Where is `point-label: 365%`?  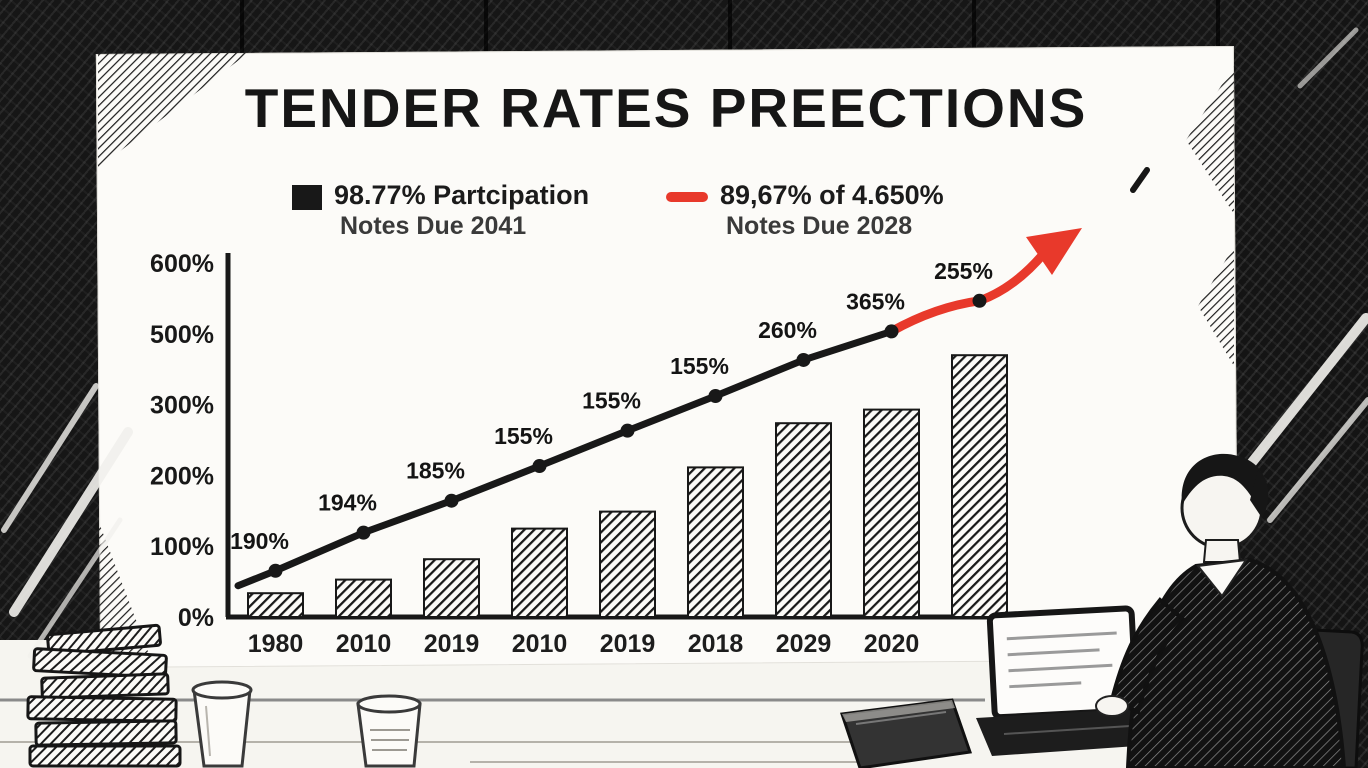
point-label: 365% is located at coordinates (875, 301).